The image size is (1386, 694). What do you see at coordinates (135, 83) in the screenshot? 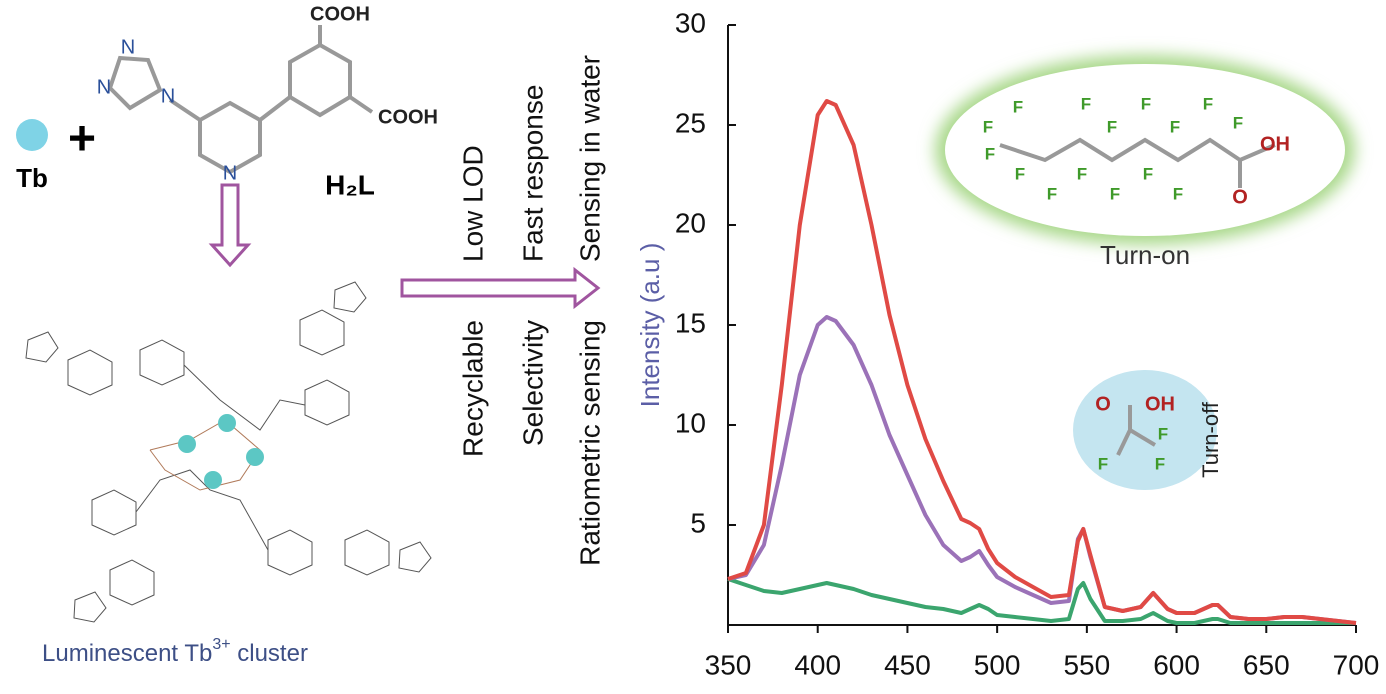
I see `triazole-ring` at bounding box center [135, 83].